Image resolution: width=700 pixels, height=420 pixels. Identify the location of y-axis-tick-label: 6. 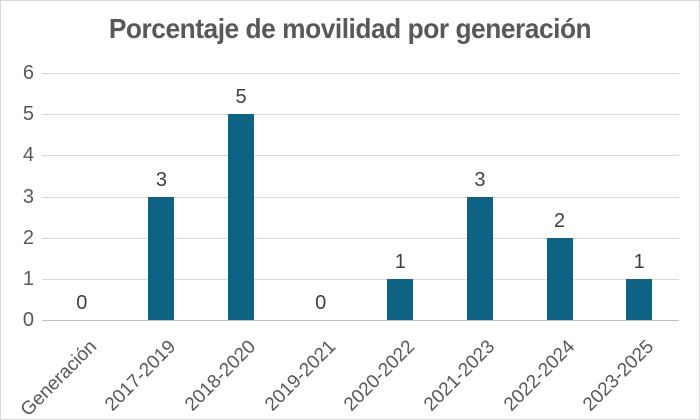
(28, 73).